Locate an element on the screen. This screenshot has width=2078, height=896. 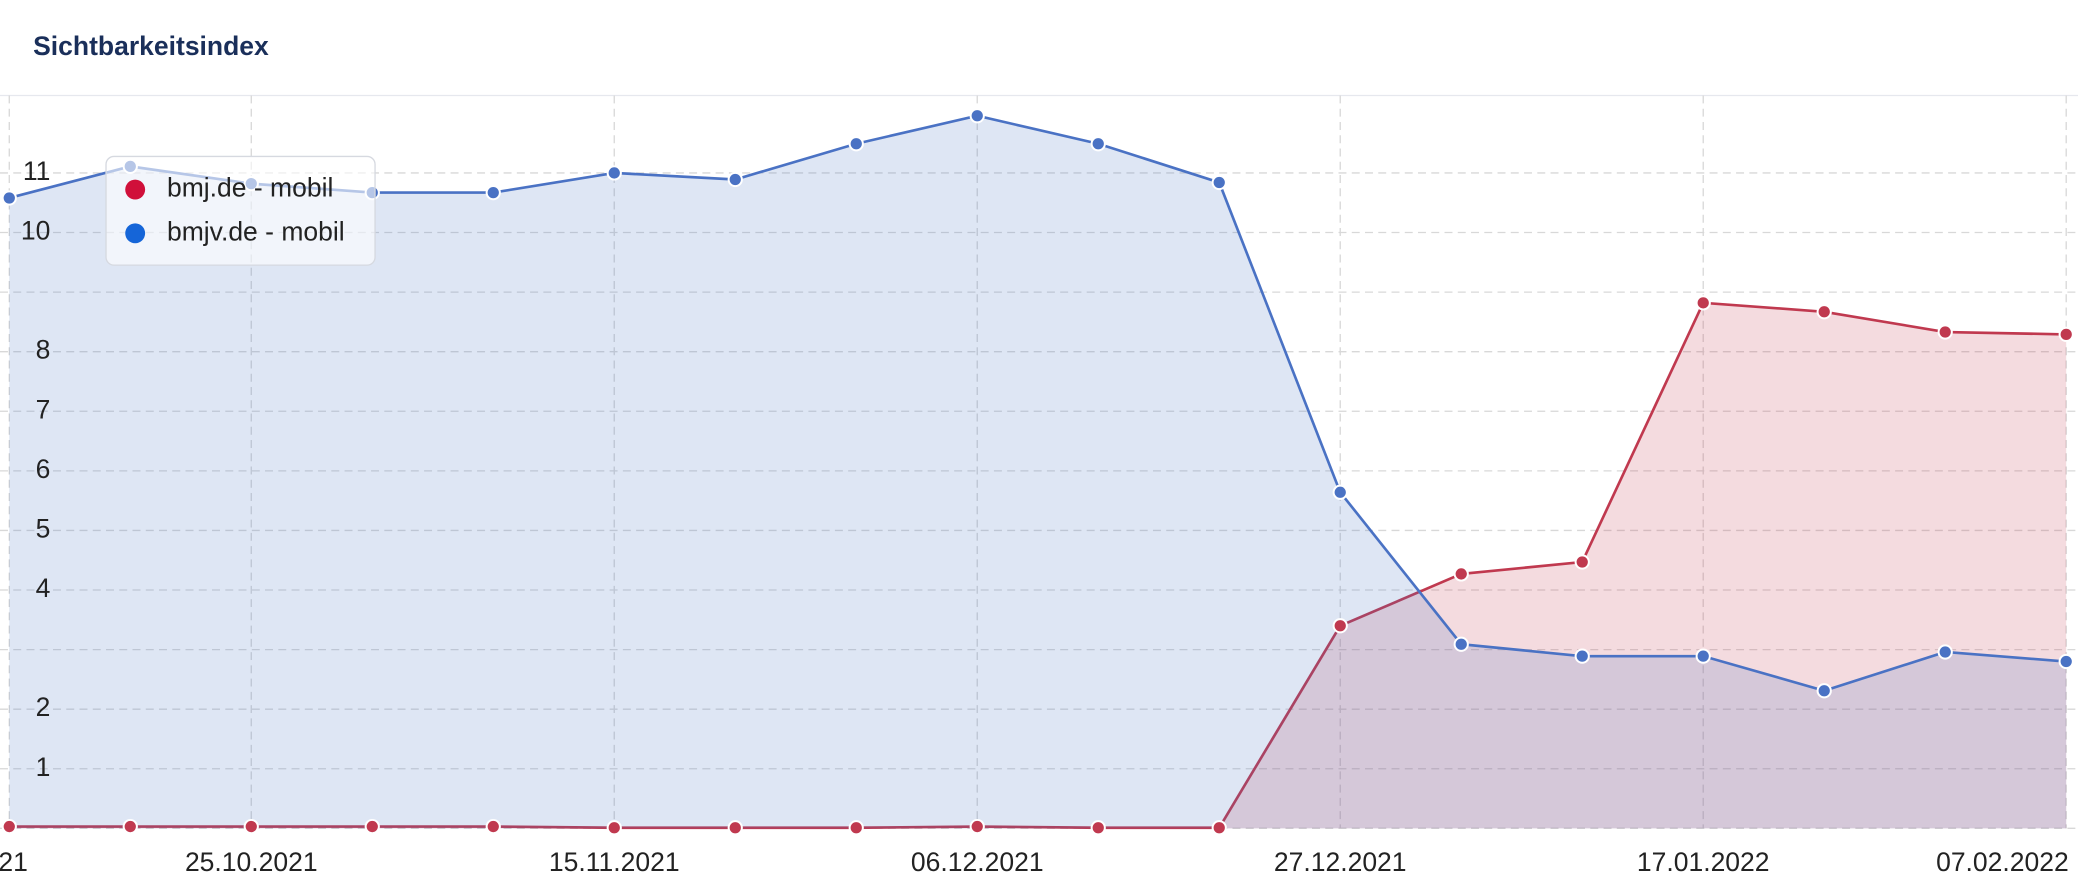
y-tick-label: 4 is located at coordinates (43, 588).